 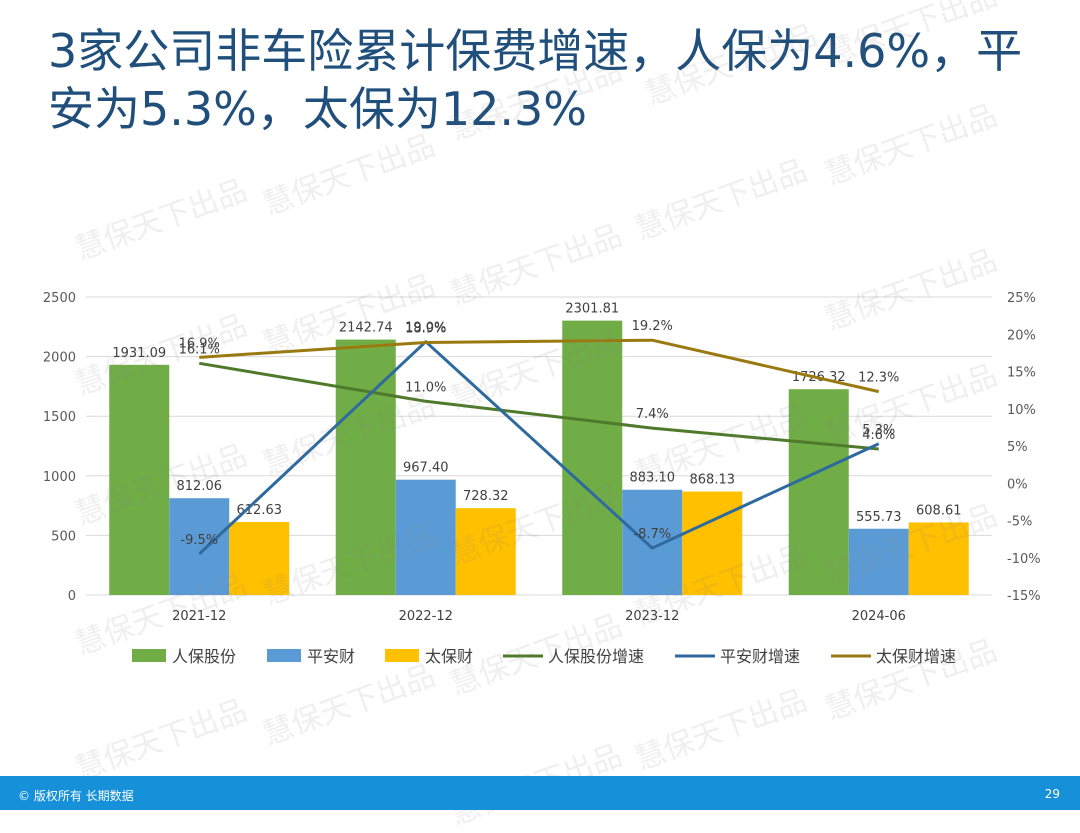 What do you see at coordinates (760, 656) in the screenshot?
I see `legend-label: 平安财增速` at bounding box center [760, 656].